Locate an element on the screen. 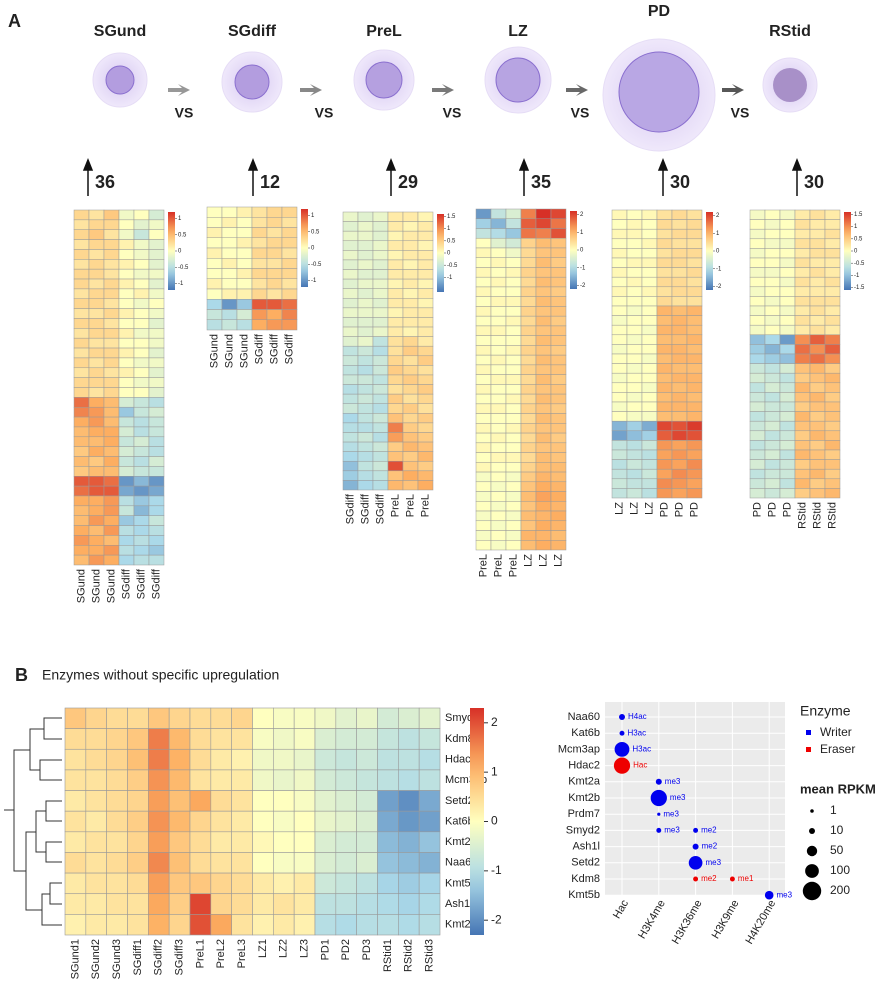 Image resolution: width=886 pixels, height=985 pixels. column-label: PD1 is located at coordinates (325, 949).